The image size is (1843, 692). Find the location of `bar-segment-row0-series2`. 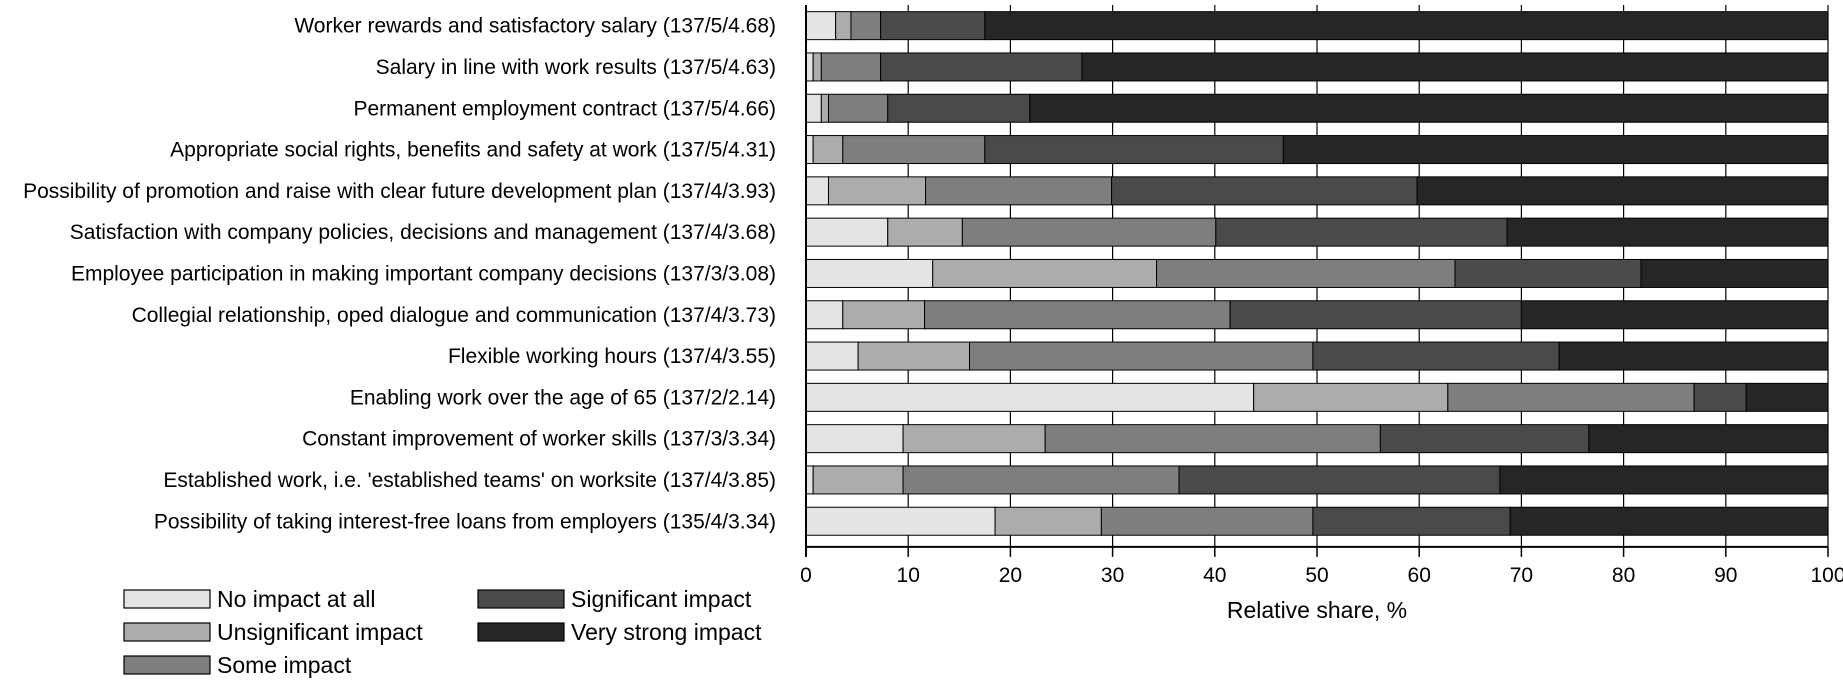

bar-segment-row0-series2 is located at coordinates (866, 26).